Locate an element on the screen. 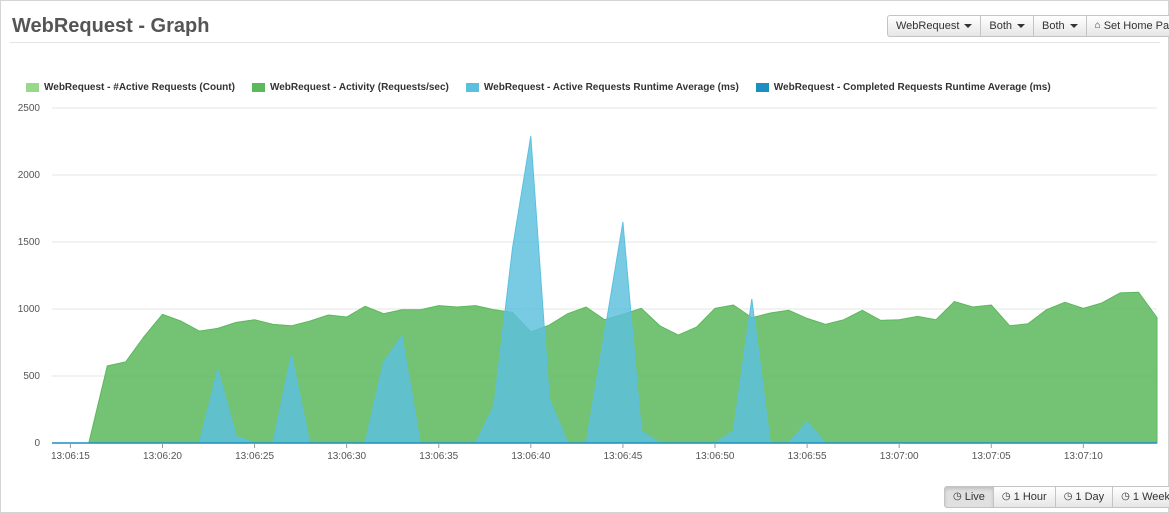 This screenshot has width=1169, height=513. page-title: WebRequest - Graph is located at coordinates (111, 26).